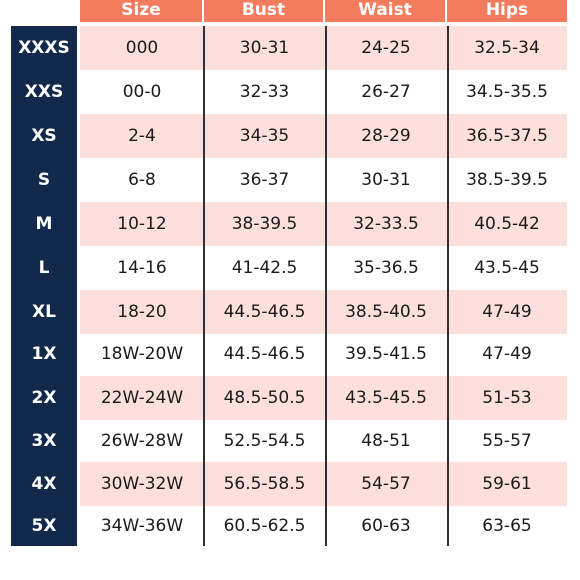 This screenshot has height=580, width=580. Describe the element at coordinates (386, 48) in the screenshot. I see `waist-cell: 24-25` at that location.